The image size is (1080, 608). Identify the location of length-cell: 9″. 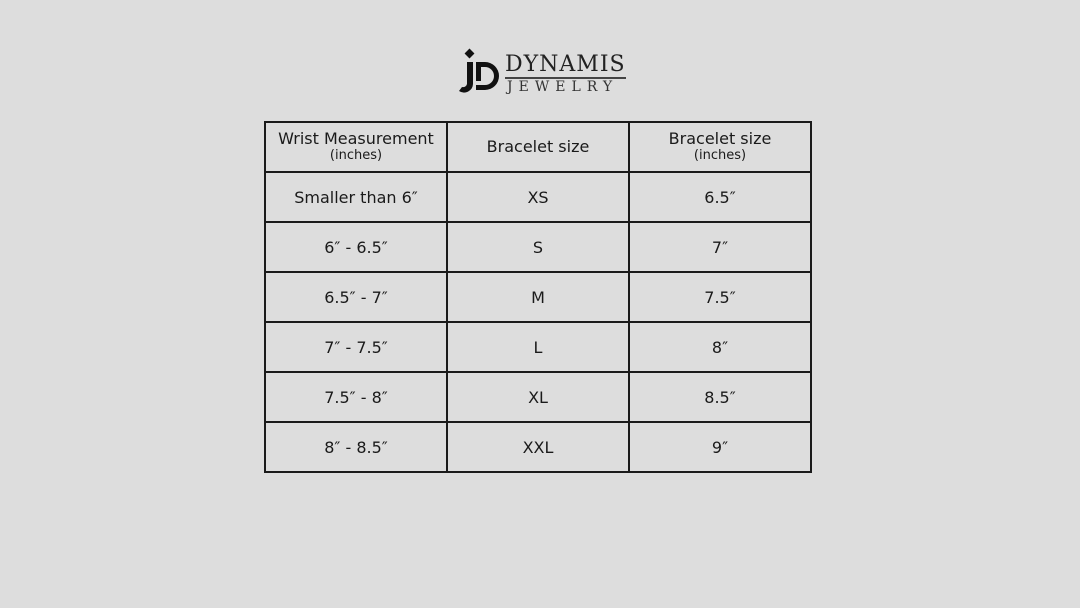
(720, 447).